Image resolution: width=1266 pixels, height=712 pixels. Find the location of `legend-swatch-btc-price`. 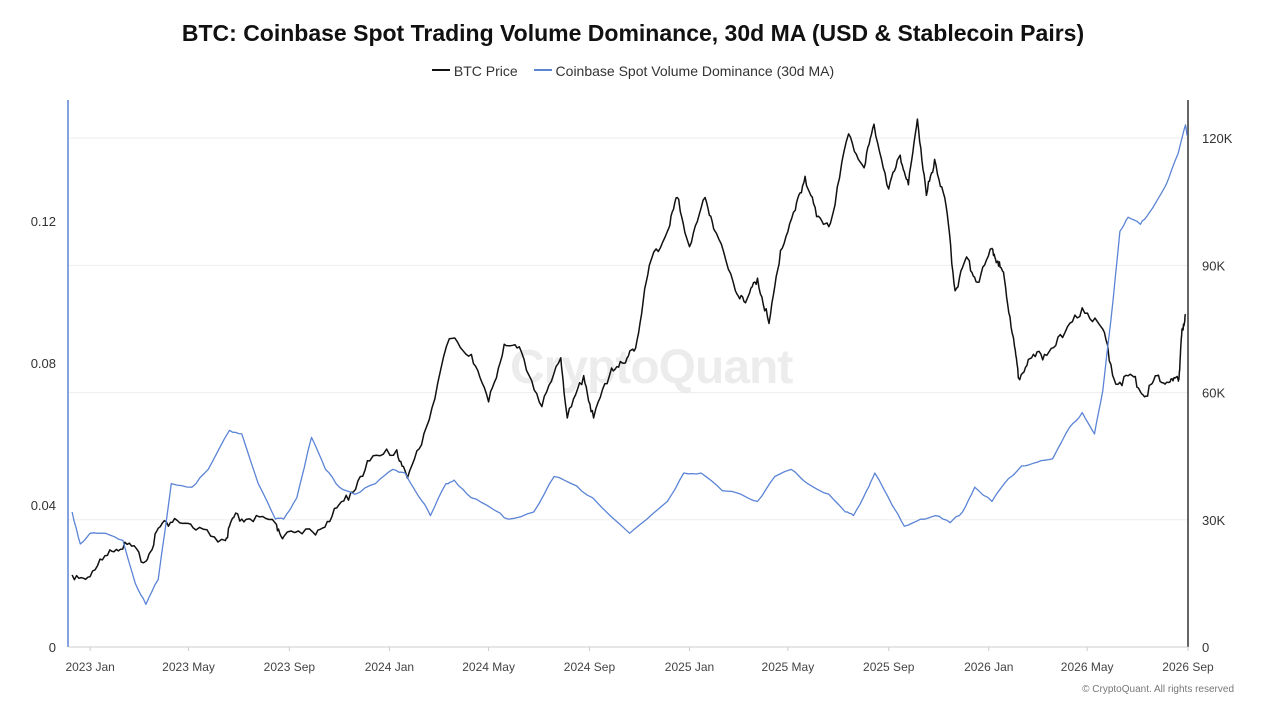

legend-swatch-btc-price is located at coordinates (440, 70).